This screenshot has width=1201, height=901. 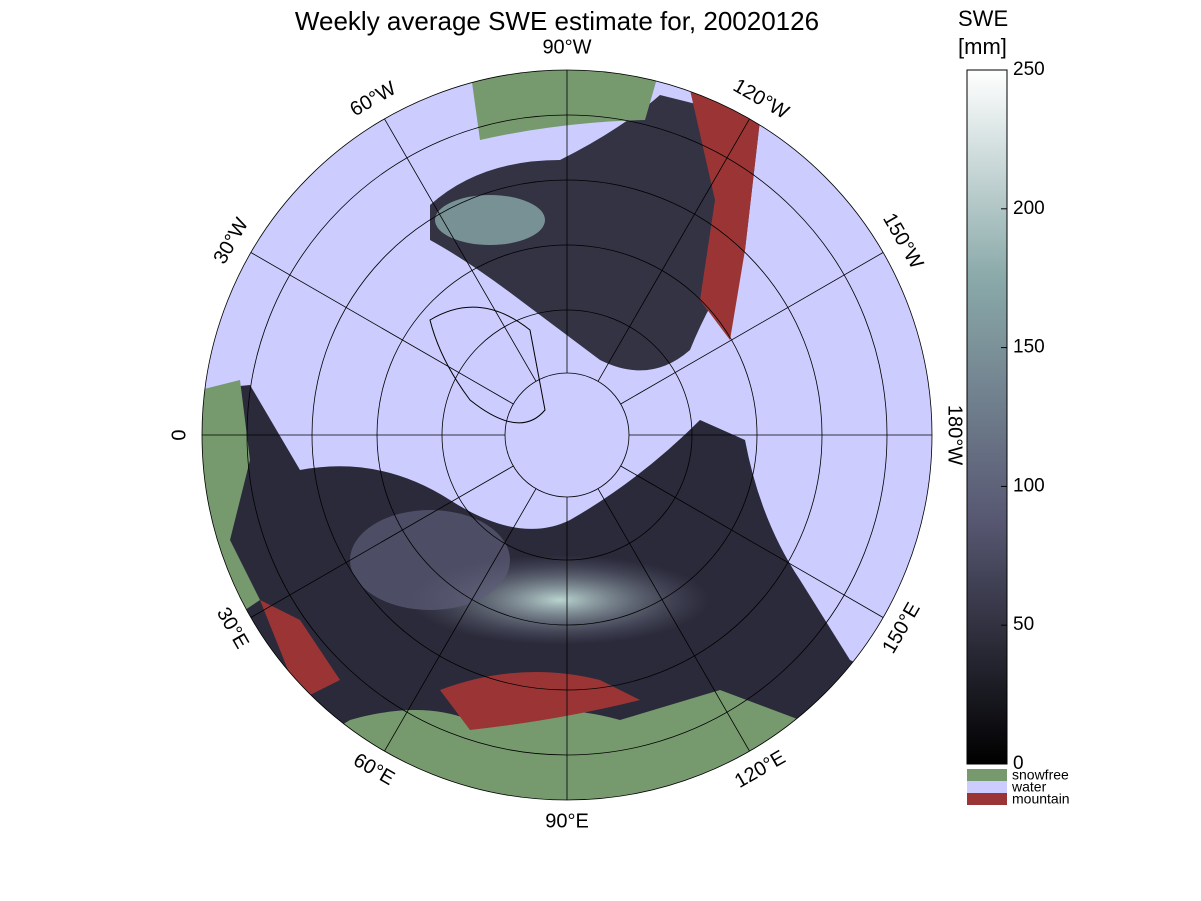 What do you see at coordinates (373, 769) in the screenshot?
I see `meridian-label: 60°E` at bounding box center [373, 769].